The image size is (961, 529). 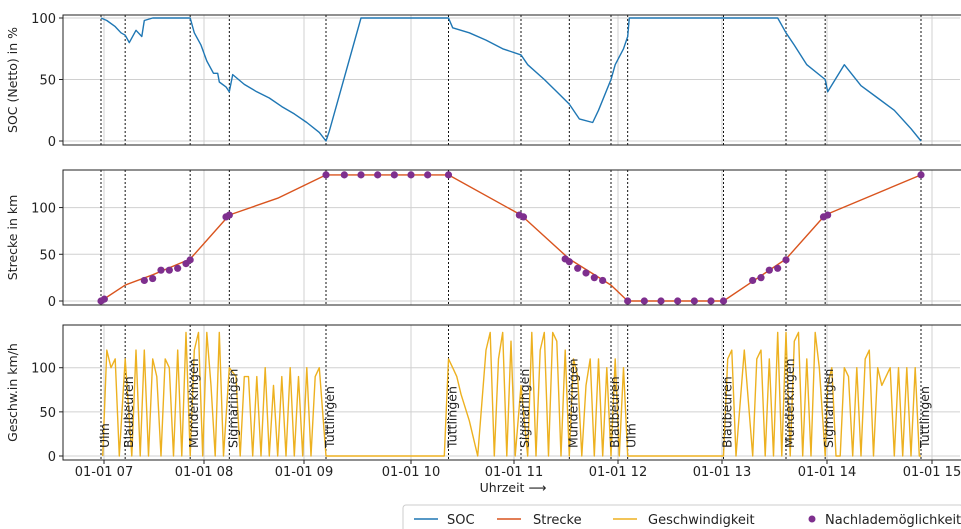 I want to click on x-tick-label: 01-01 10, so click(x=411, y=472).